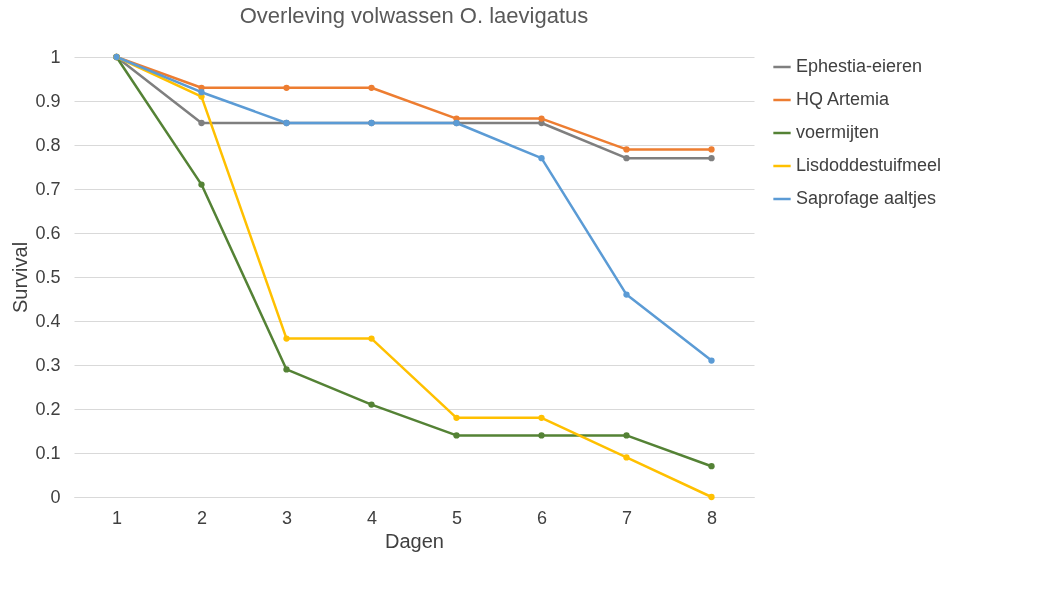 The width and height of the screenshot is (1059, 589). Describe the element at coordinates (866, 198) in the screenshot. I see `legend-label: Saprofage aaltjes` at that location.